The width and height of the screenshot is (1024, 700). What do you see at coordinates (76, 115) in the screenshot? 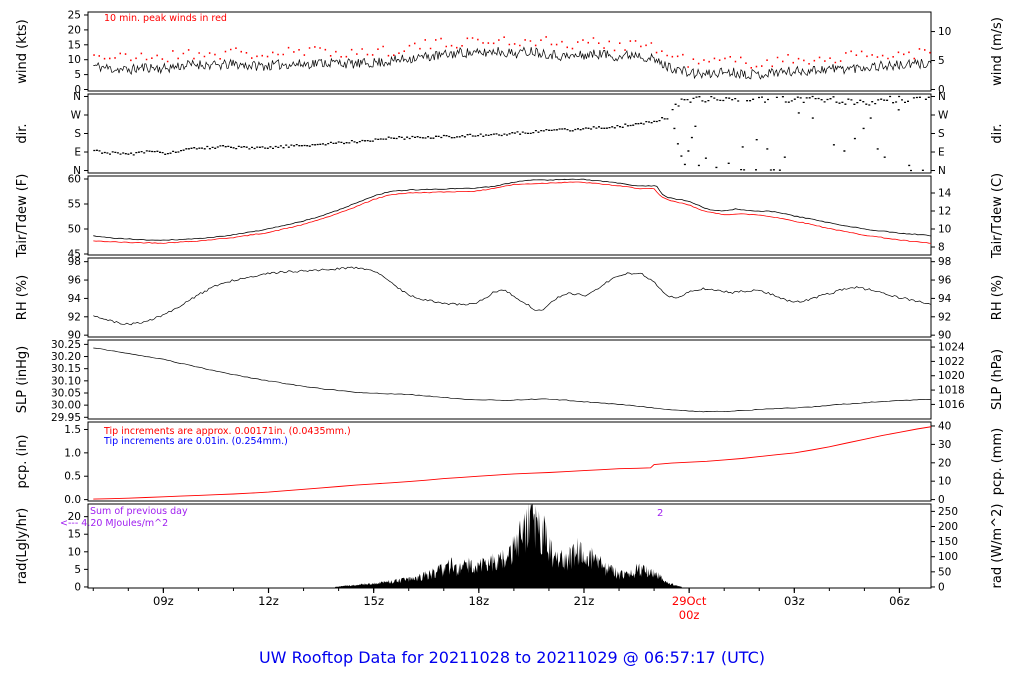
I see `y-tick-label-left: W` at bounding box center [76, 115].